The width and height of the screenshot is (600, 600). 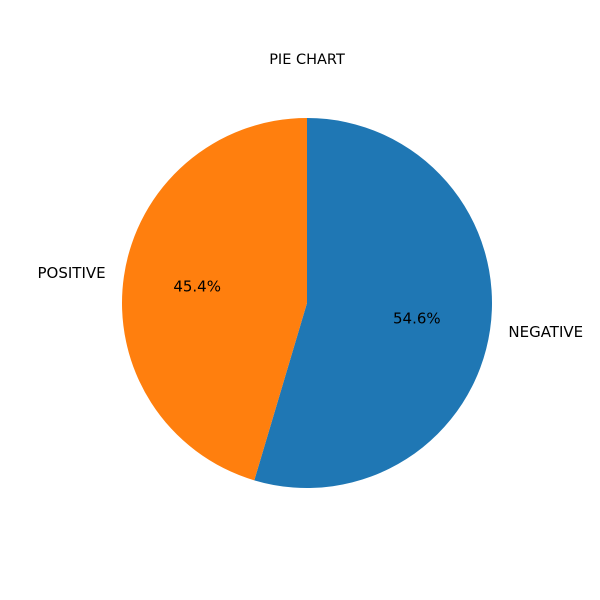 What do you see at coordinates (310, 302) in the screenshot?
I see `pie-labels: NEGATIVE 54.6% POSITIVE 45.4%` at bounding box center [310, 302].